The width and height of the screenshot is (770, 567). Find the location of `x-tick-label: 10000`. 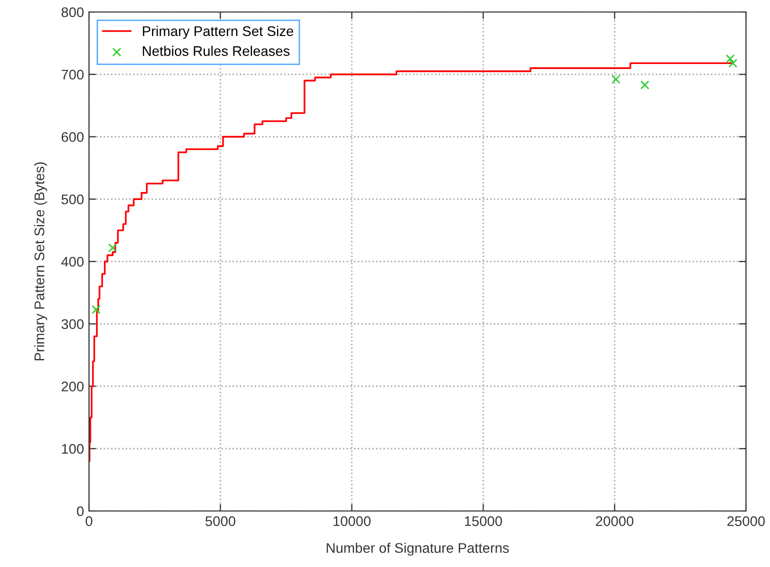

x-tick-label: 10000 is located at coordinates (352, 521).